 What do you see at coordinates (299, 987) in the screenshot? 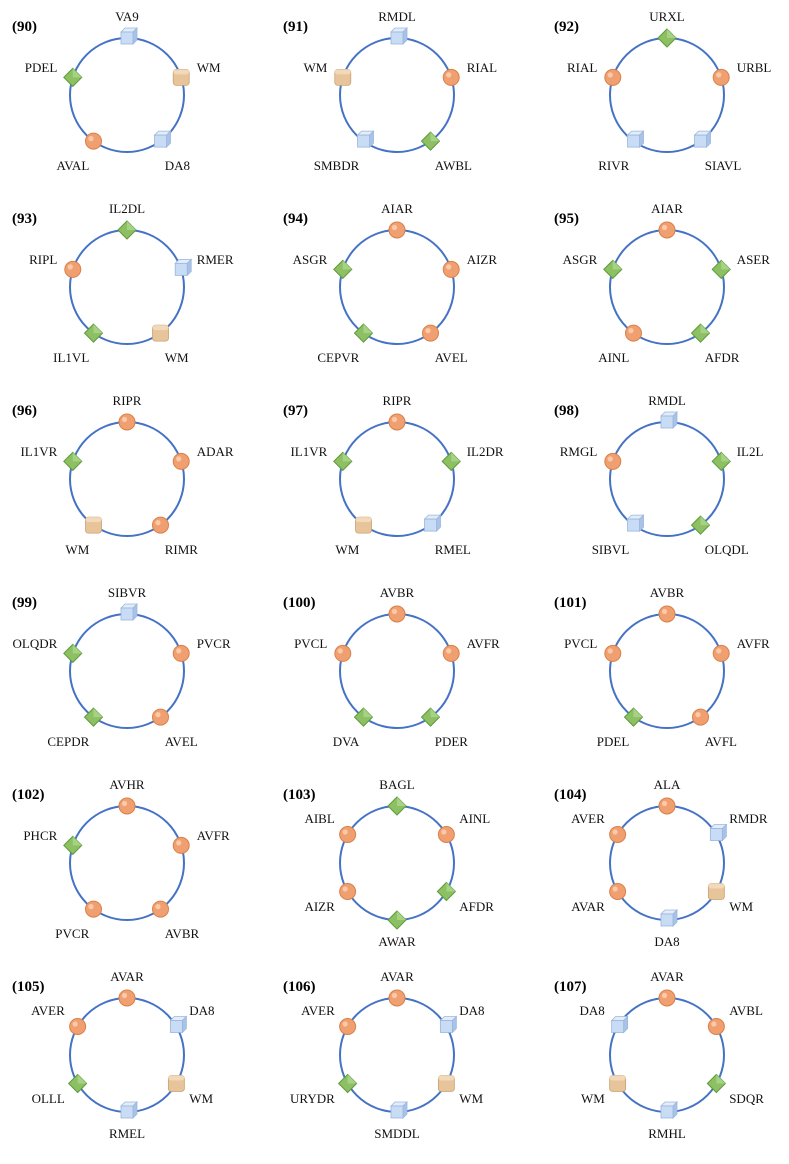
I see `panel-label: (106)` at bounding box center [299, 987].